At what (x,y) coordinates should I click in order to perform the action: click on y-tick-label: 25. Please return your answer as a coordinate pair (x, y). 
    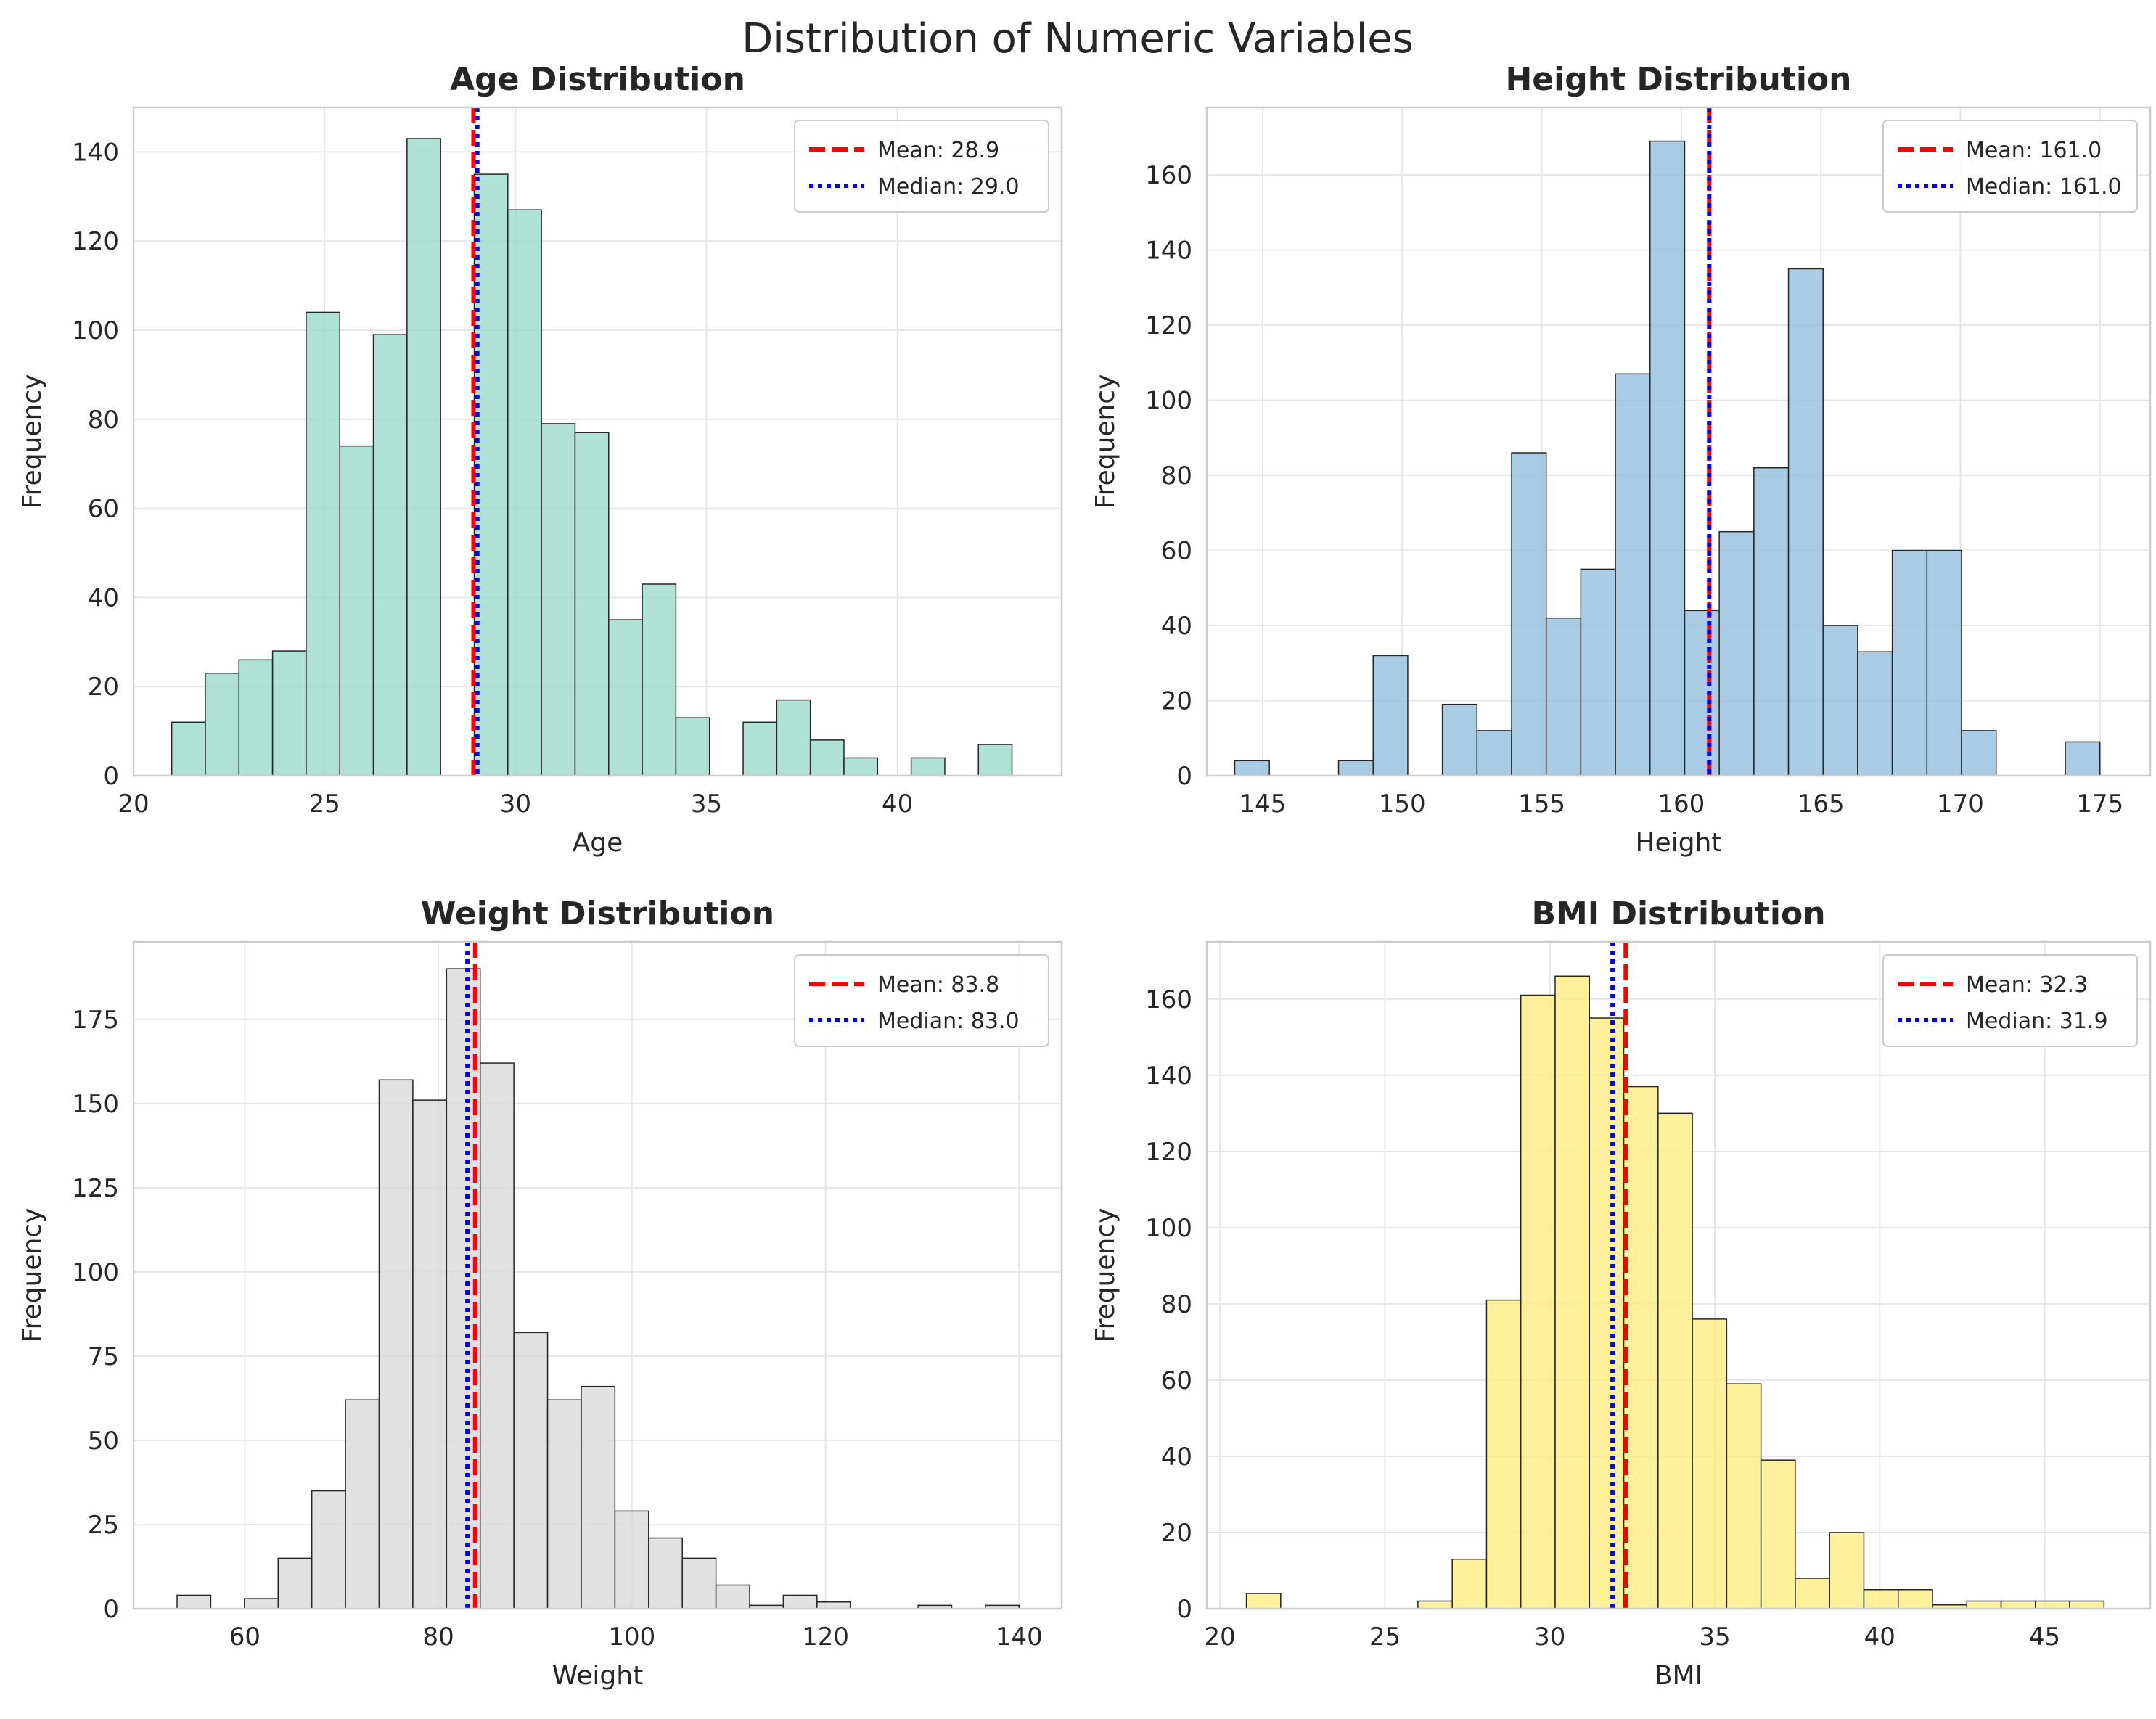
    Looking at the image, I should click on (103, 1525).